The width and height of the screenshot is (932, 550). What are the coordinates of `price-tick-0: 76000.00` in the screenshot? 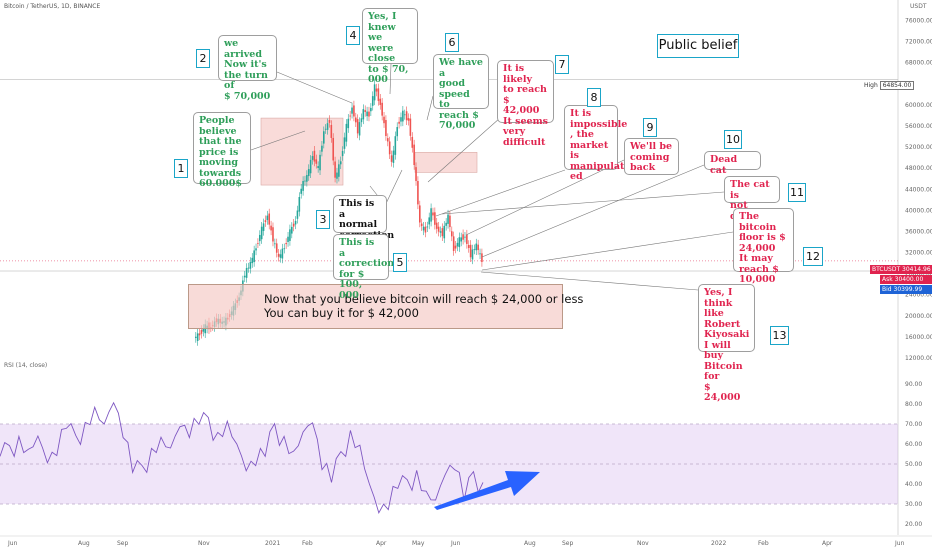 It's located at (918, 21).